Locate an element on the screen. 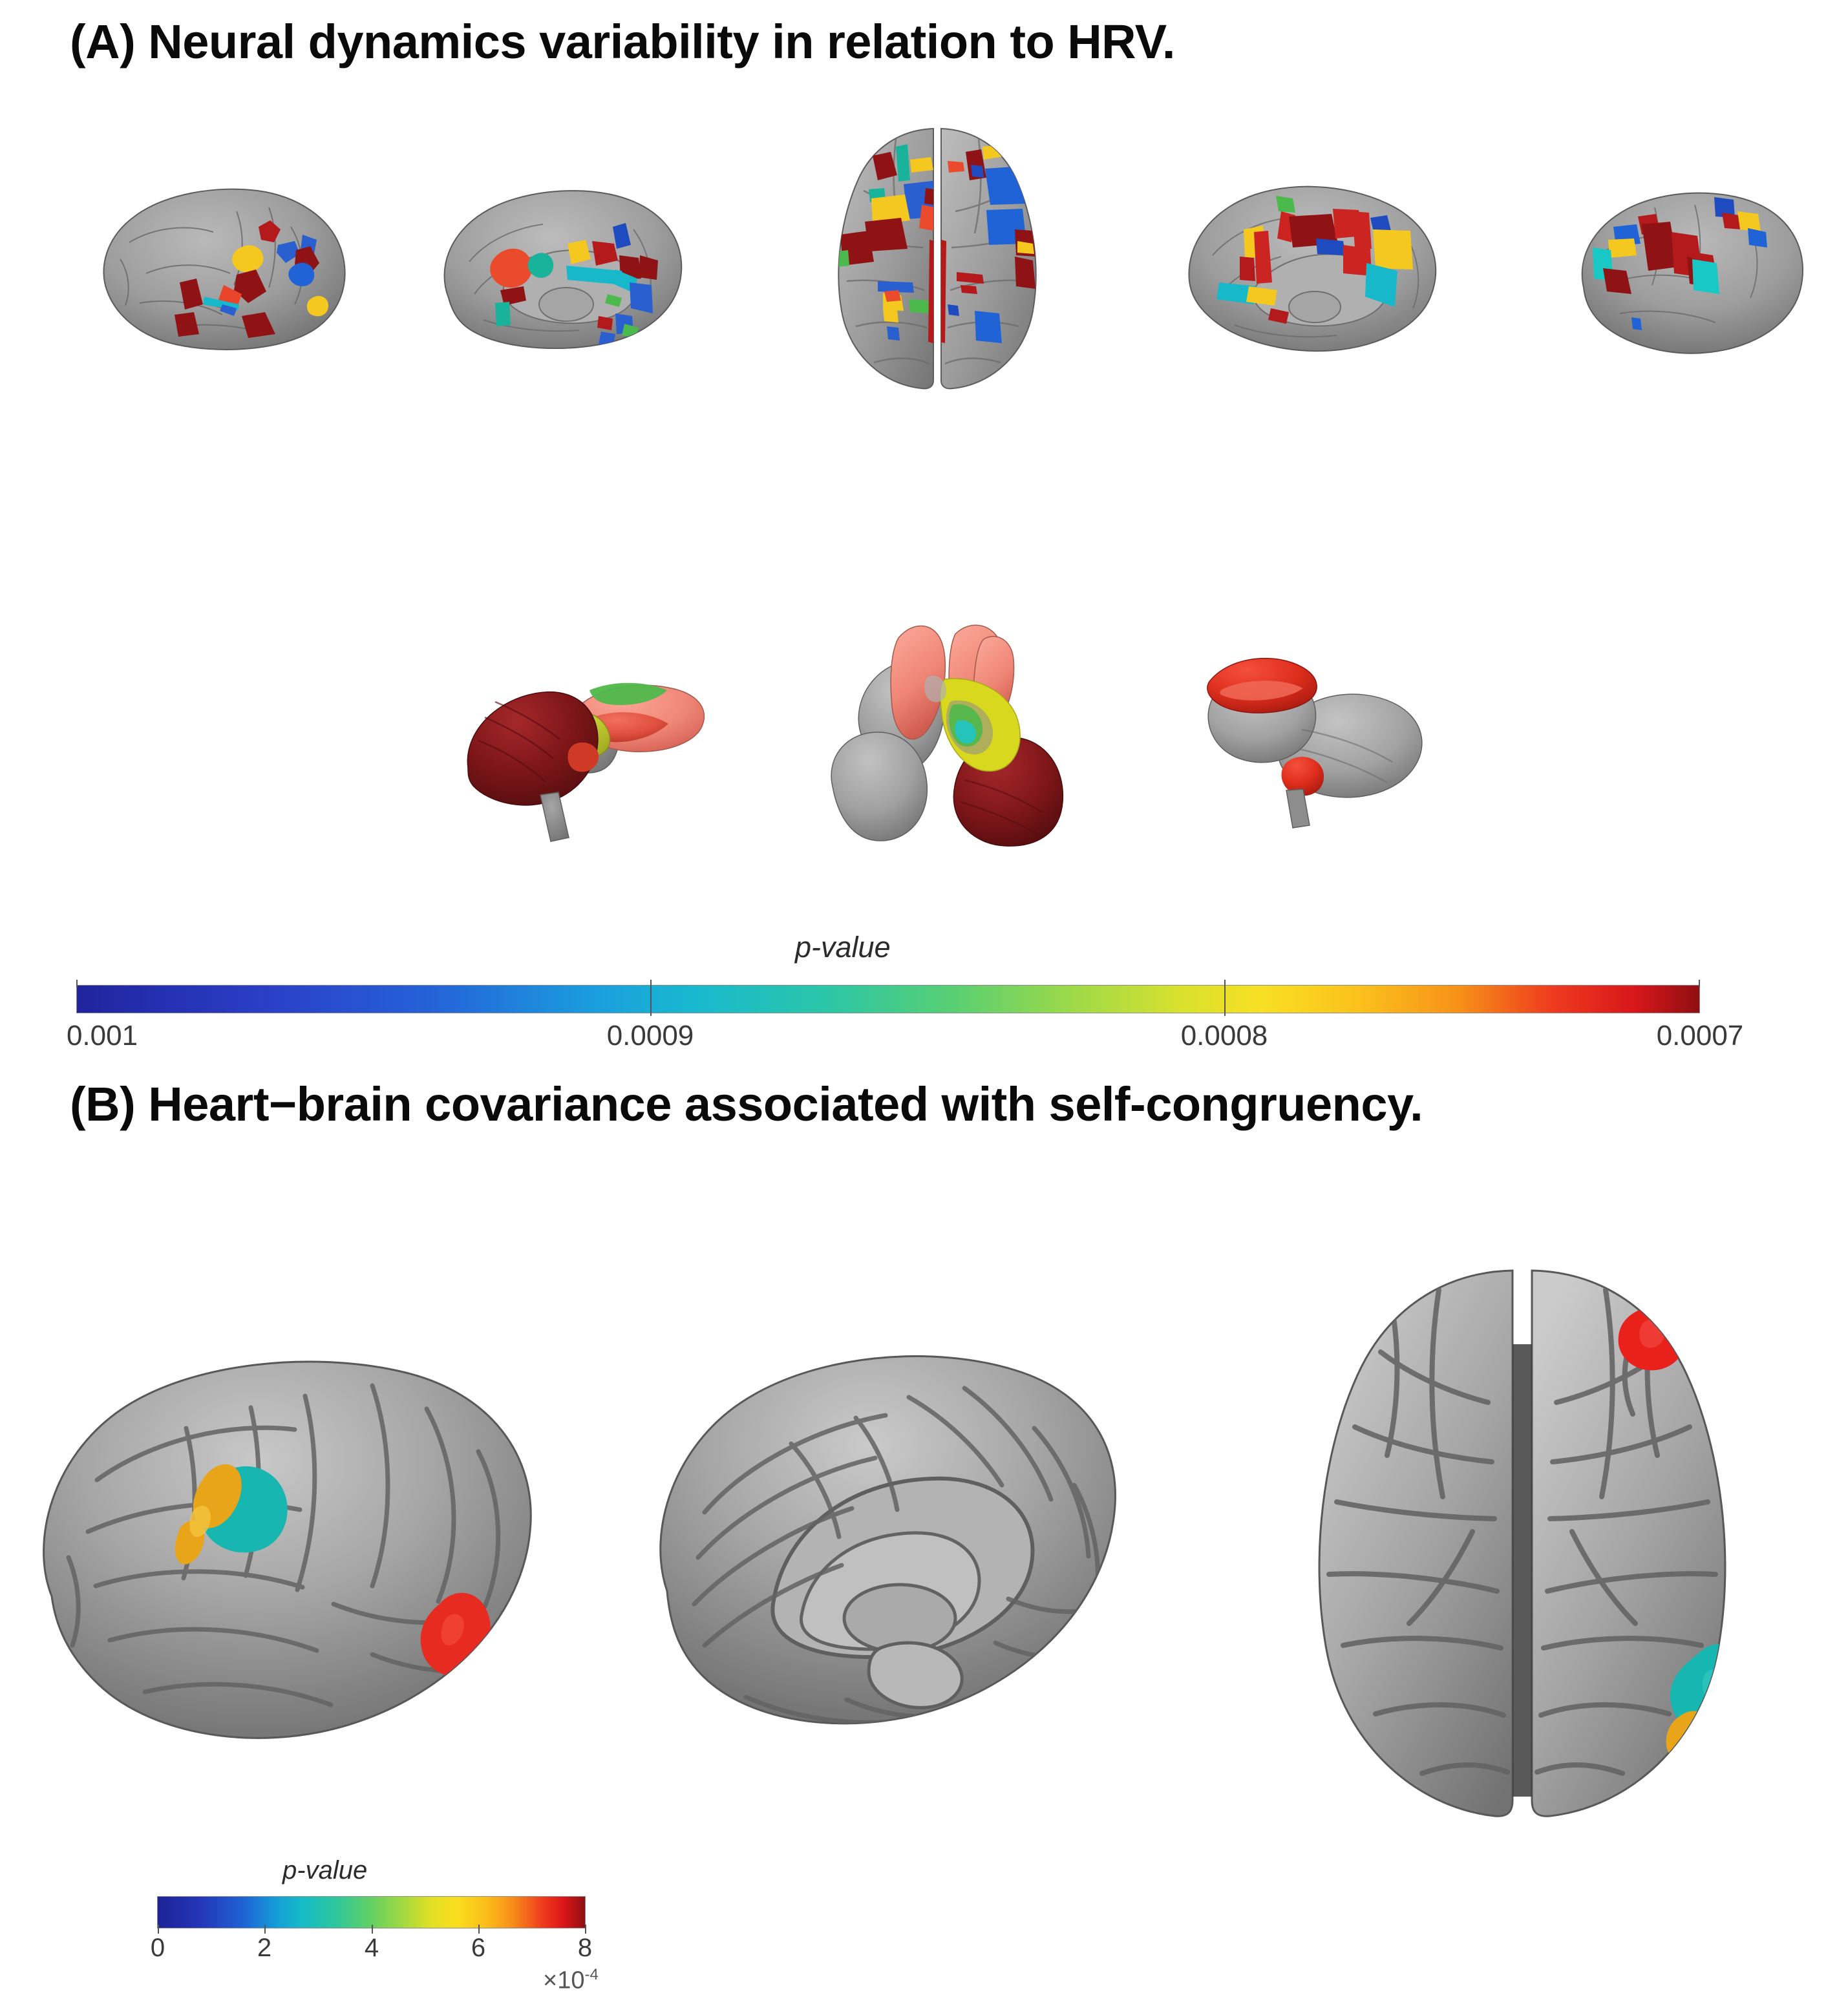 The height and width of the screenshot is (2006, 1848). colorbar-b-multiplier: ×10⁻⁴ is located at coordinates (571, 1980).